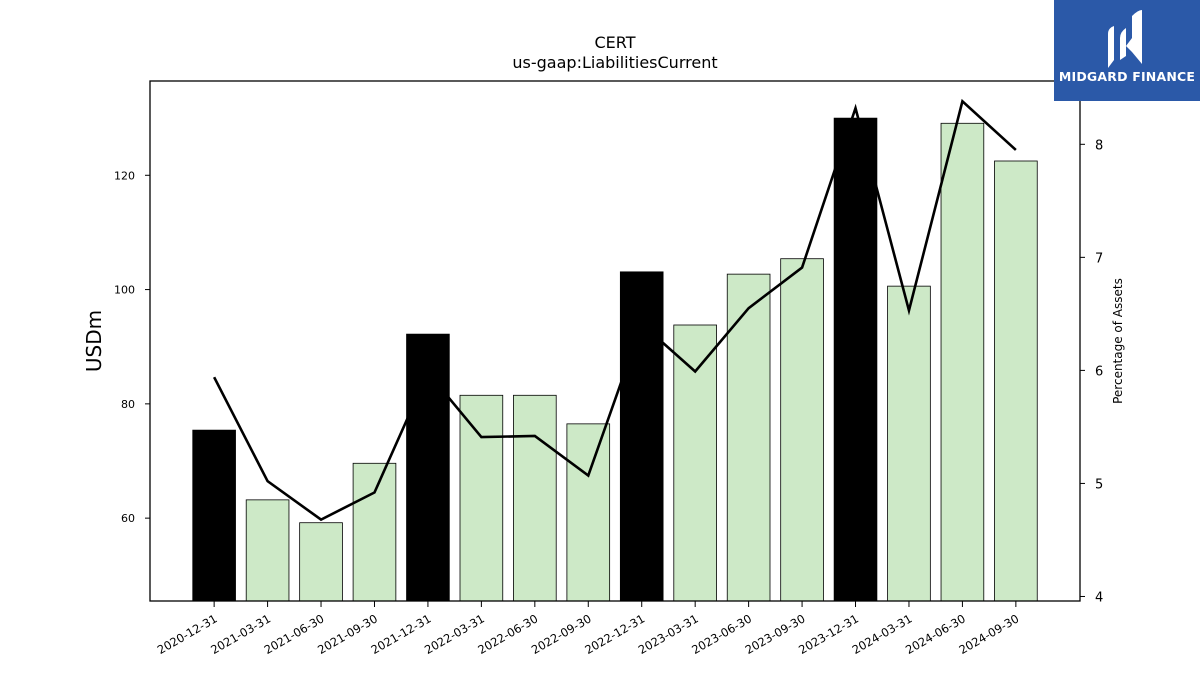 This screenshot has width=1200, height=675. What do you see at coordinates (614, 634) in the screenshot?
I see `x-tick-label-2022-12-31: 2022-12-31` at bounding box center [614, 634].